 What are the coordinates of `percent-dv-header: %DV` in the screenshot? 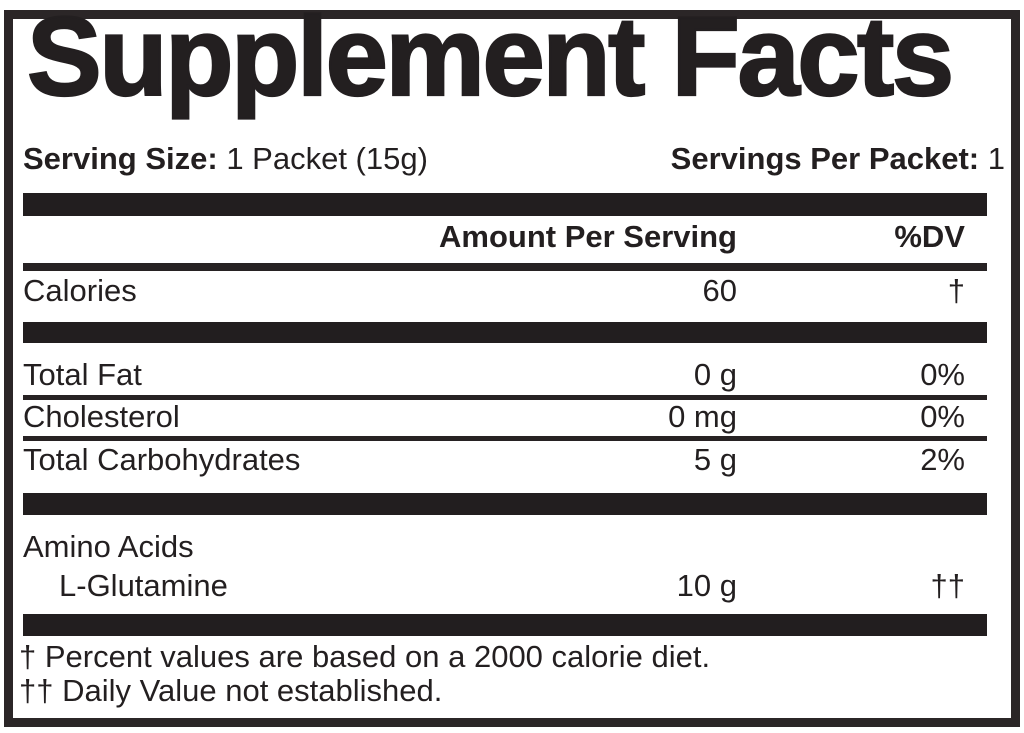 It's located at (929, 236).